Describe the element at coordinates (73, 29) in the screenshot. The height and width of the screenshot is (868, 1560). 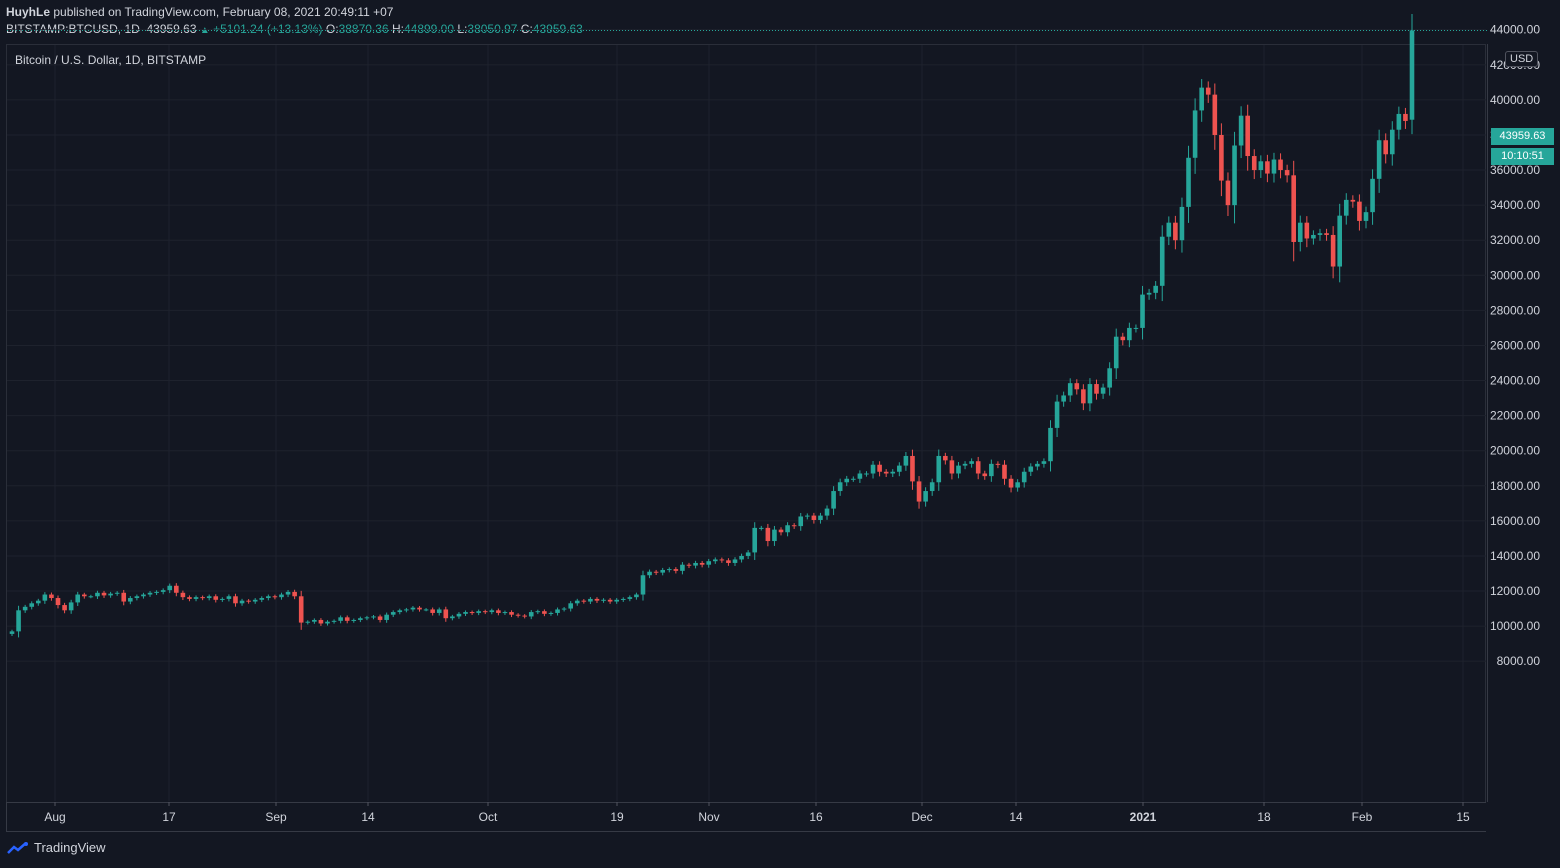
I see `symbol-label: BITSTAMP:BTCUSD, 1D` at that location.